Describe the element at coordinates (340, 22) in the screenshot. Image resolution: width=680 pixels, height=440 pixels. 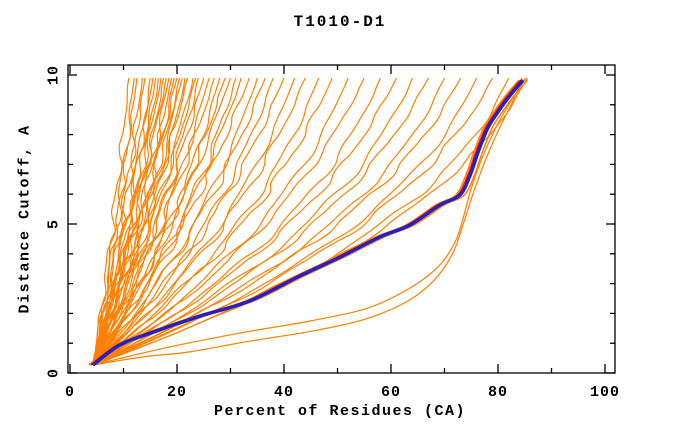
I see `chart-title: T1010-D1` at that location.